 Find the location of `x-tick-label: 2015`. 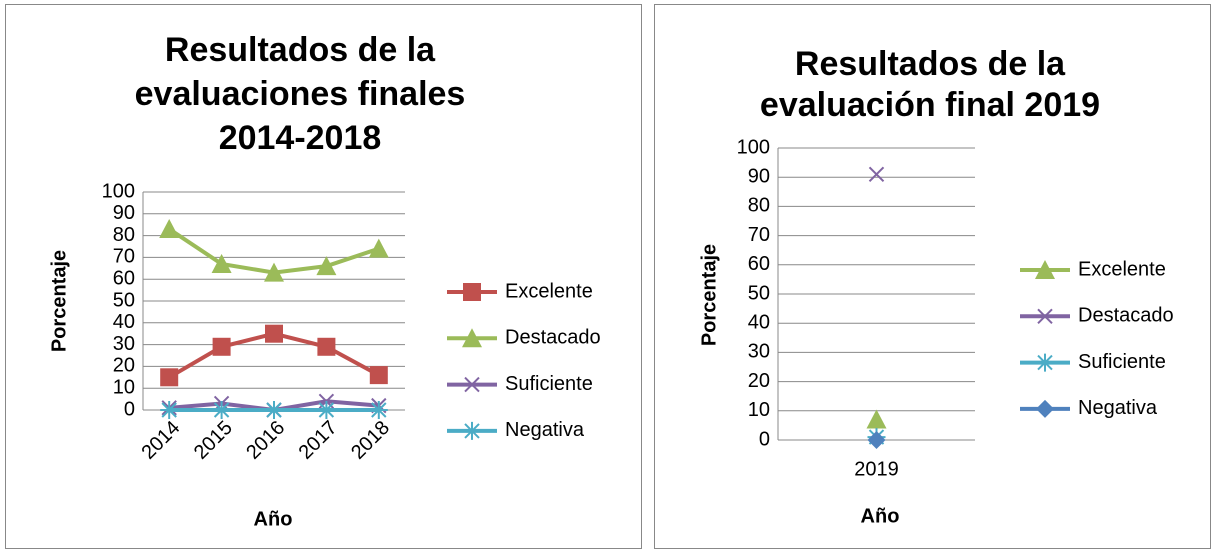

x-tick-label: 2015 is located at coordinates (213, 440).